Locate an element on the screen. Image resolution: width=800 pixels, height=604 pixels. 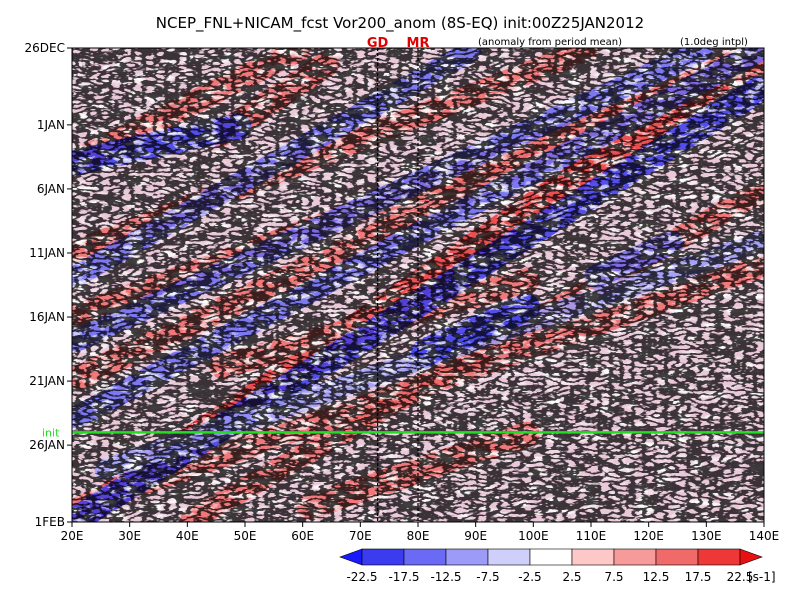
x-tick-label: 130E is located at coordinates (706, 536).